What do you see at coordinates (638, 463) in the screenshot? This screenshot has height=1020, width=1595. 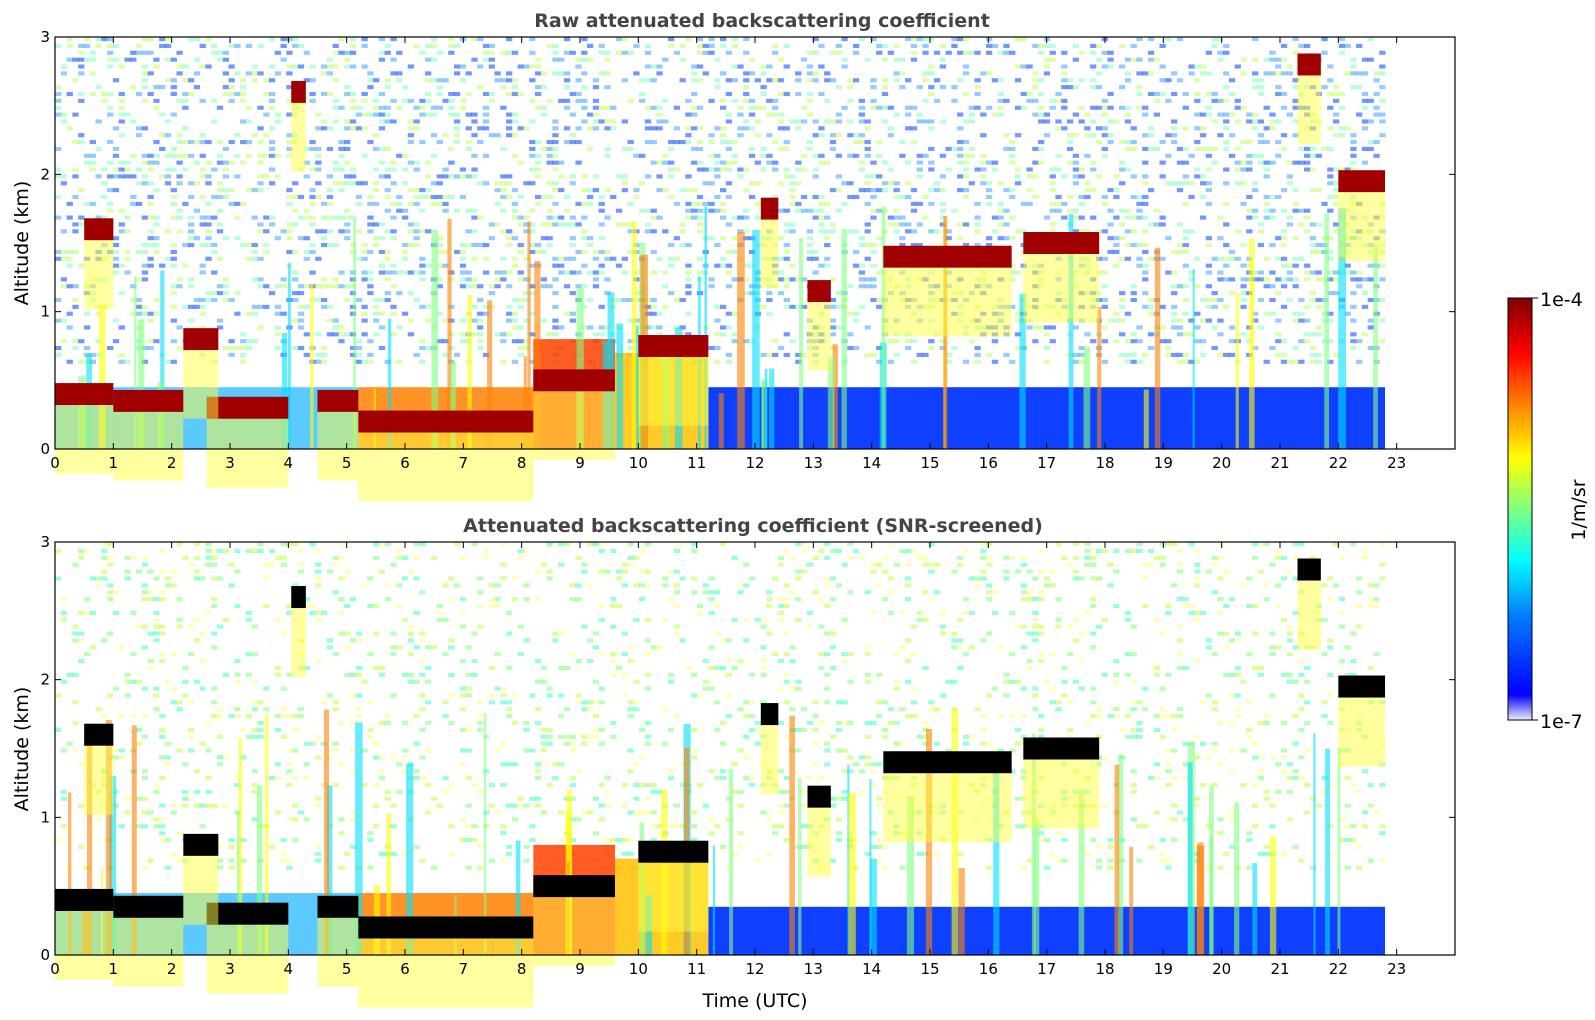 I see `top-x-tick-label: 10` at bounding box center [638, 463].